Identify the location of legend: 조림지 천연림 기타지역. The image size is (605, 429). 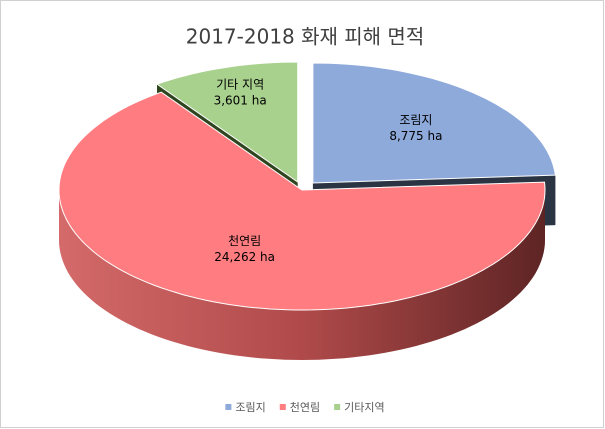
(305, 407).